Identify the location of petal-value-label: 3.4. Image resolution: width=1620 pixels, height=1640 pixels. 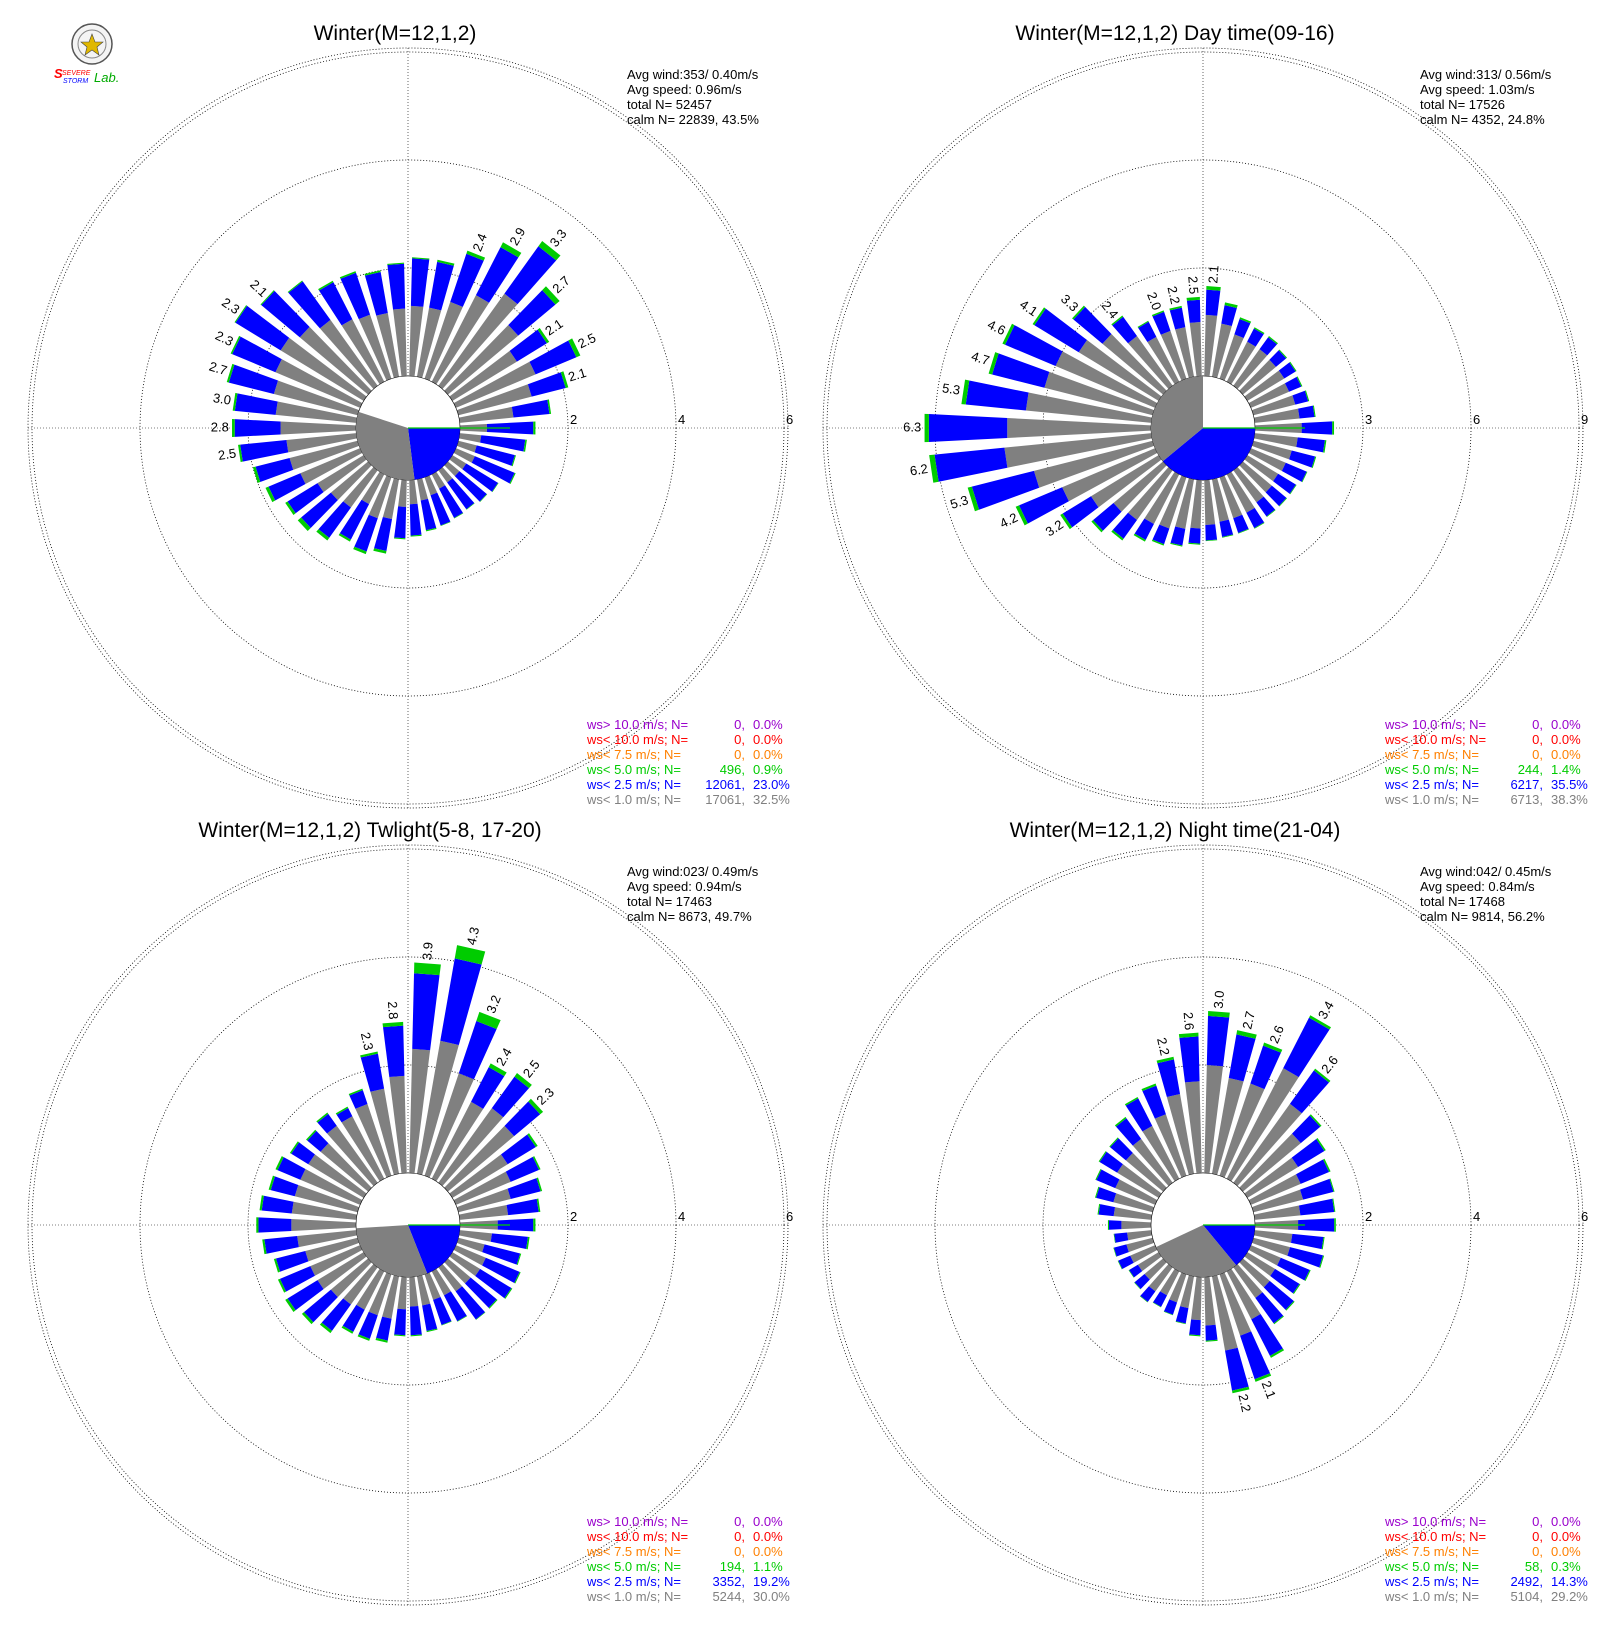
(1326, 1009).